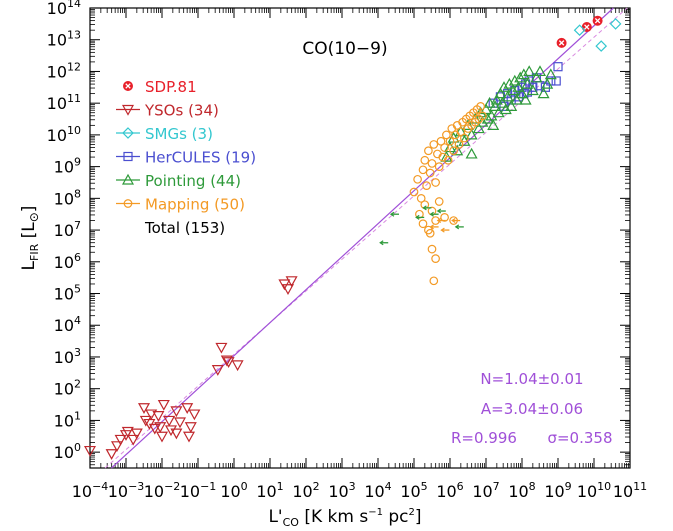 Image resolution: width=673 pixels, height=531 pixels. I want to click on y-tick-label: 10⁴, so click(67, 324).